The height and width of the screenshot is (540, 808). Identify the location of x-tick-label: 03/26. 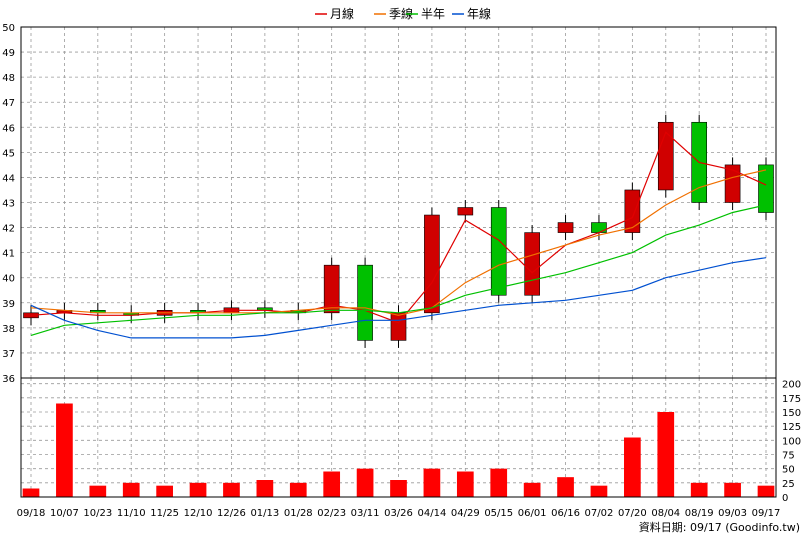
(398, 513).